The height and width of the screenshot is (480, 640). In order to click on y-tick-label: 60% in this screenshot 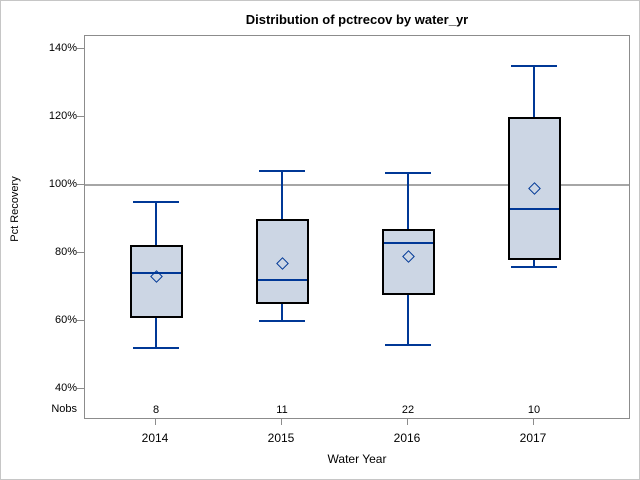, I will do `click(65, 320)`.